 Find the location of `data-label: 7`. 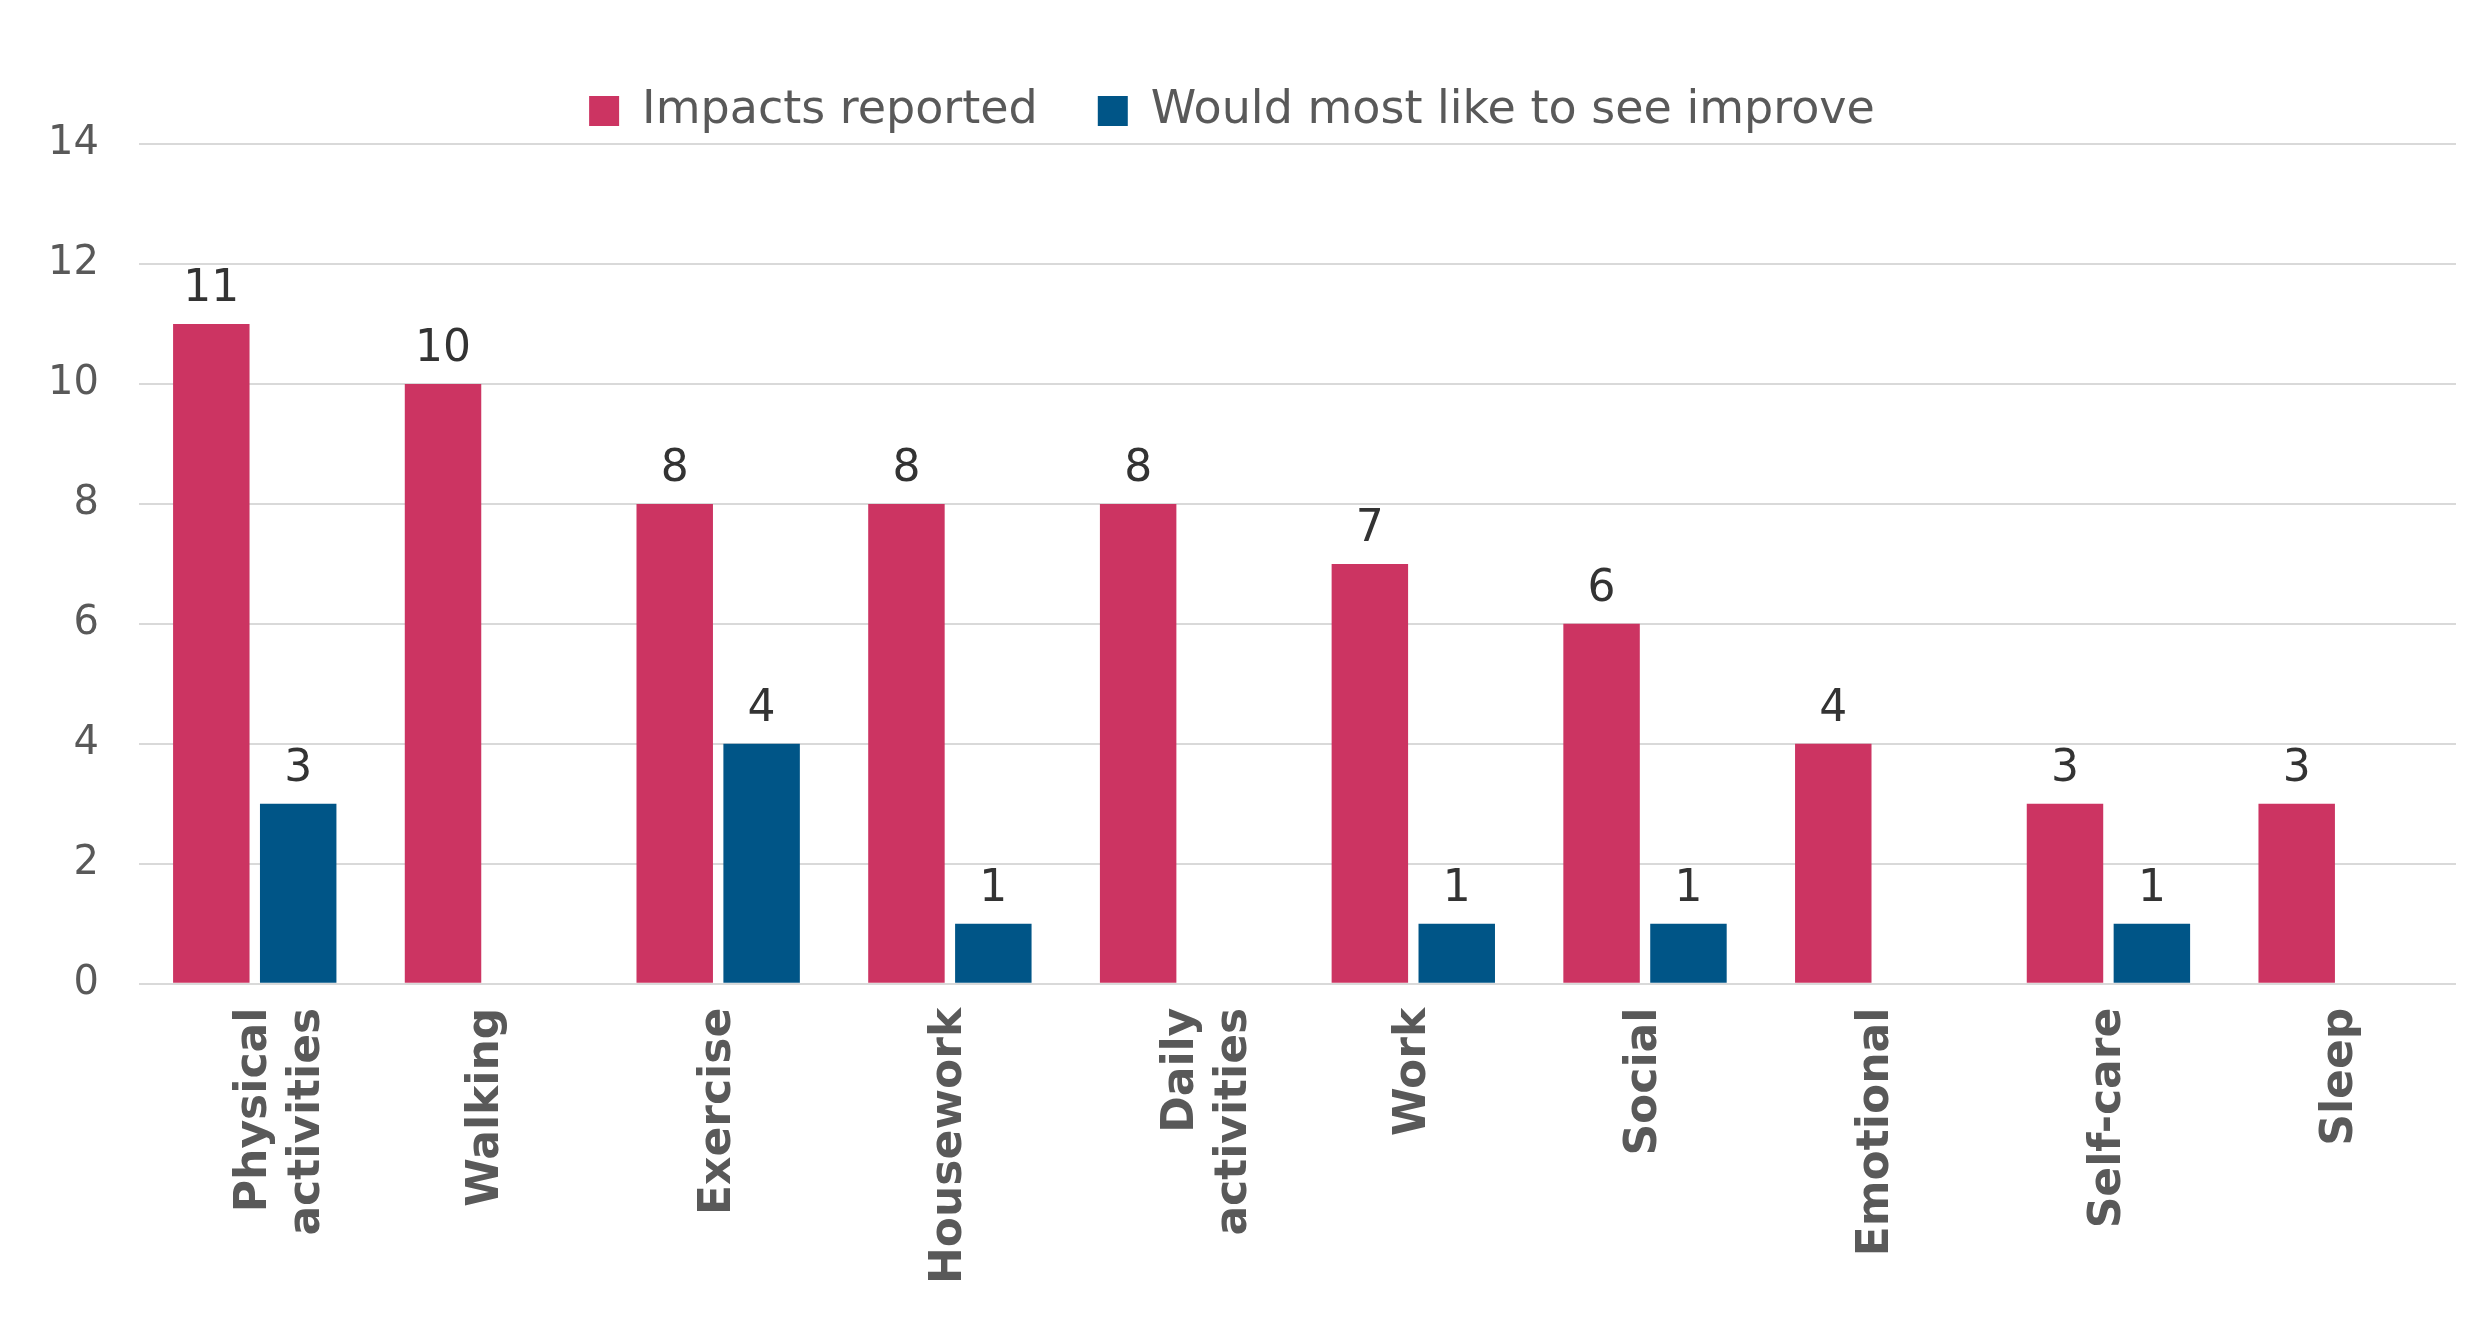

data-label: 7 is located at coordinates (1369, 526).